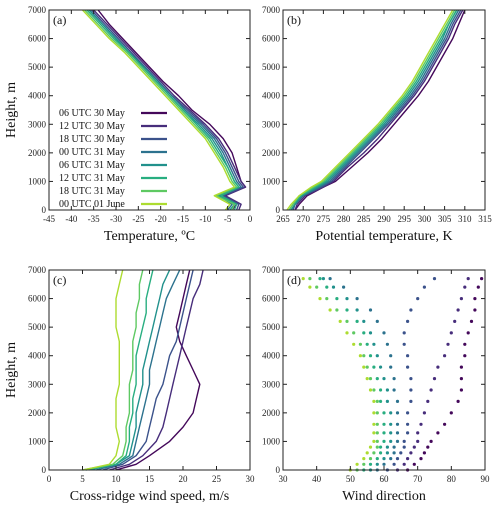 The height and width of the screenshot is (507, 500). What do you see at coordinates (294, 20) in the screenshot?
I see `panel-letter: (b)` at bounding box center [294, 20].